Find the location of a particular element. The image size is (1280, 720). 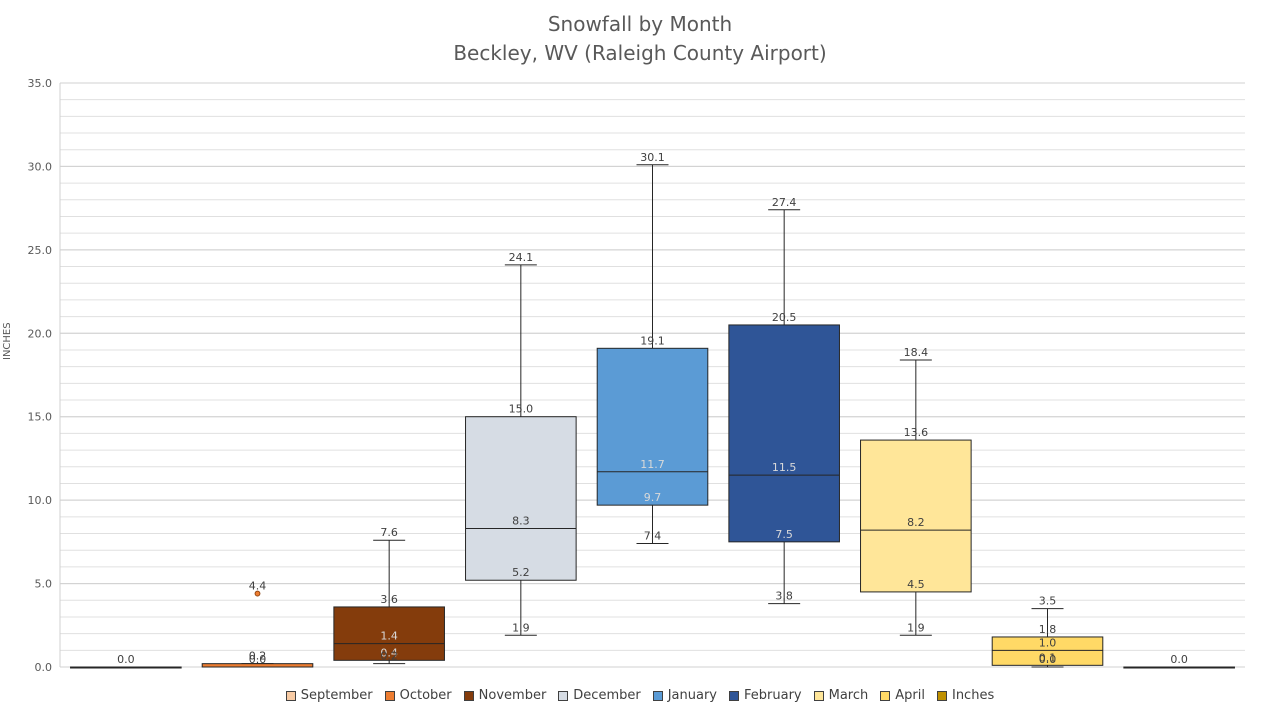

legend-item: January is located at coordinates (685, 695).